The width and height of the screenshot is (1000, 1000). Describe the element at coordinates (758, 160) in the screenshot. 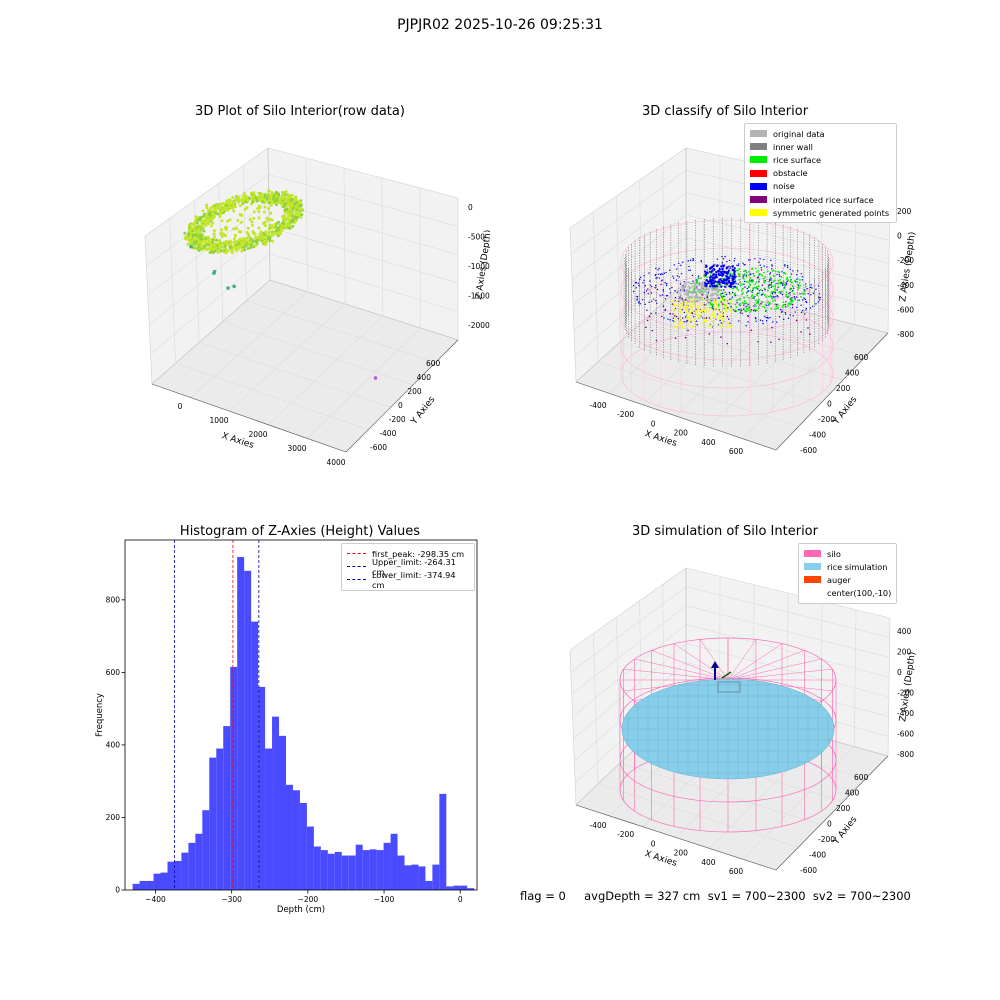

I see `p2-legend-swatch` at that location.